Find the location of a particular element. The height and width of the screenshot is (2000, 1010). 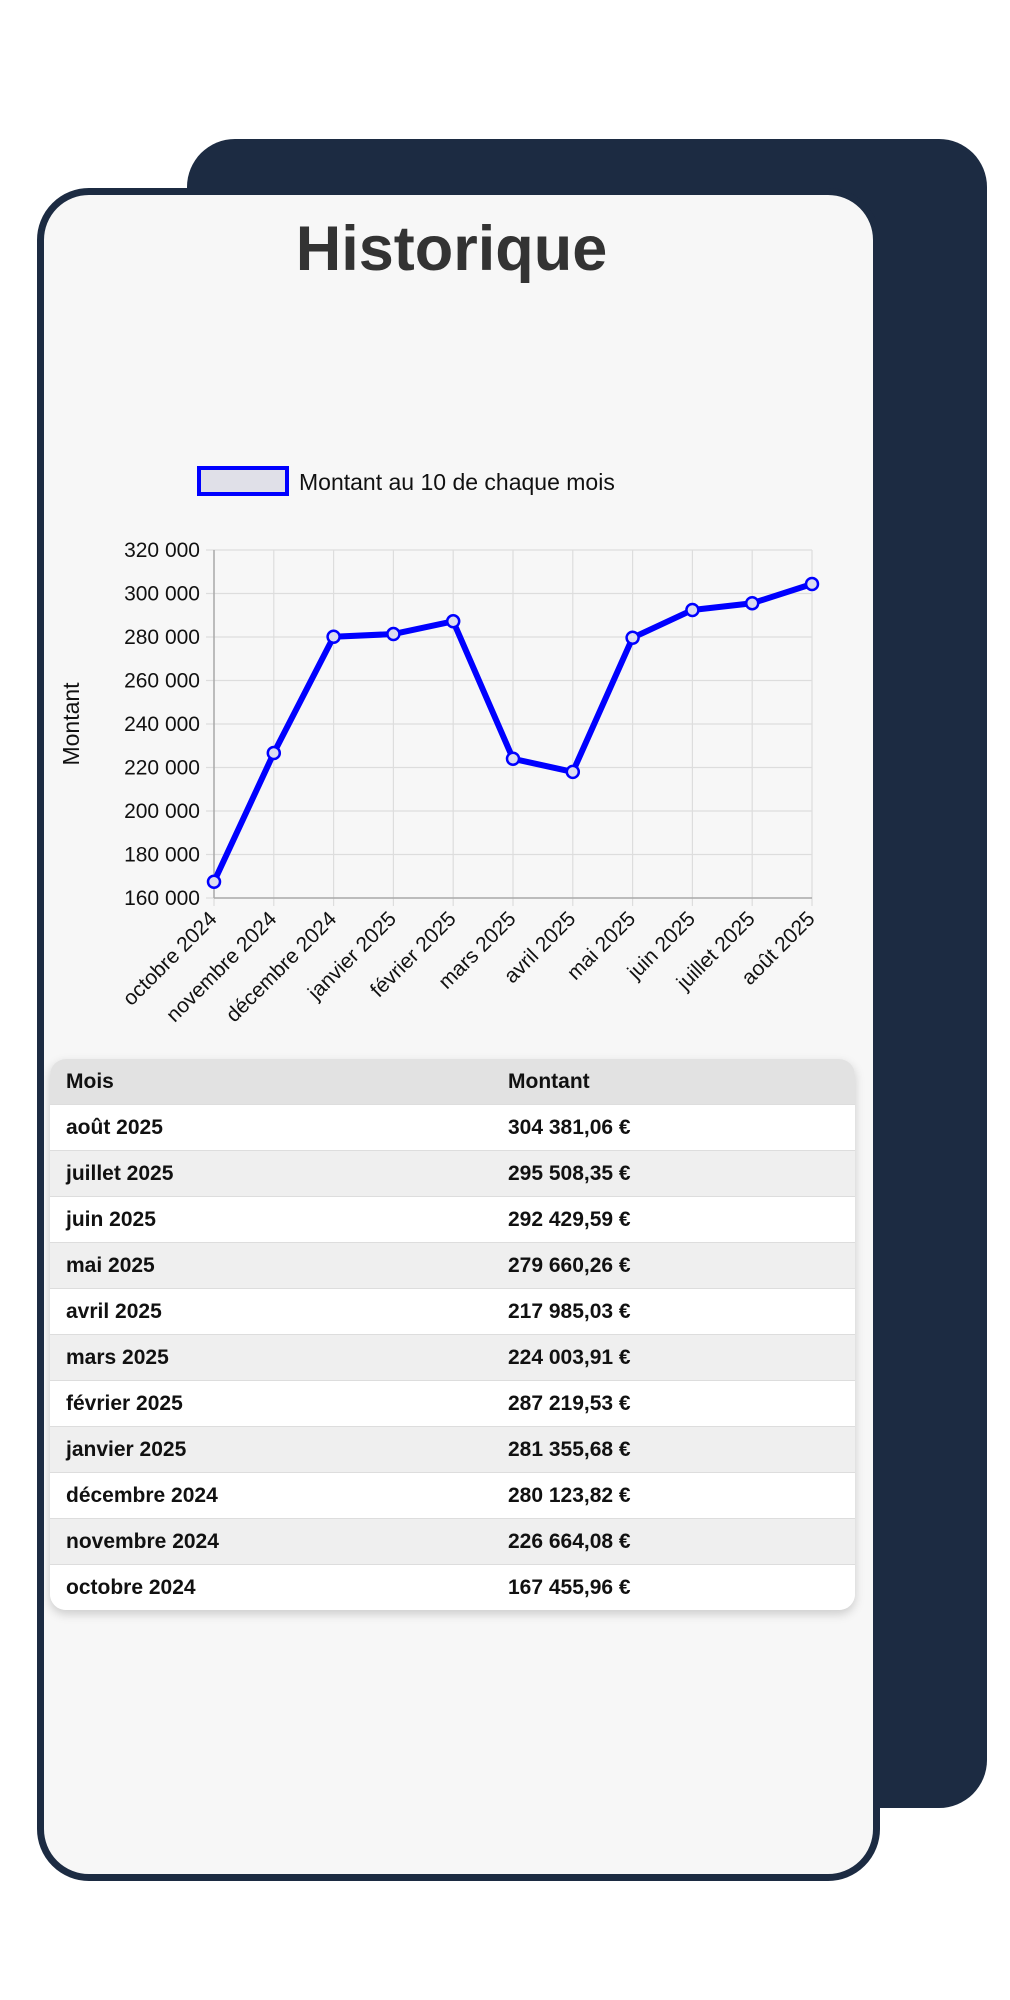

table-cell-amount: 279 660,26 € is located at coordinates (681, 1265).